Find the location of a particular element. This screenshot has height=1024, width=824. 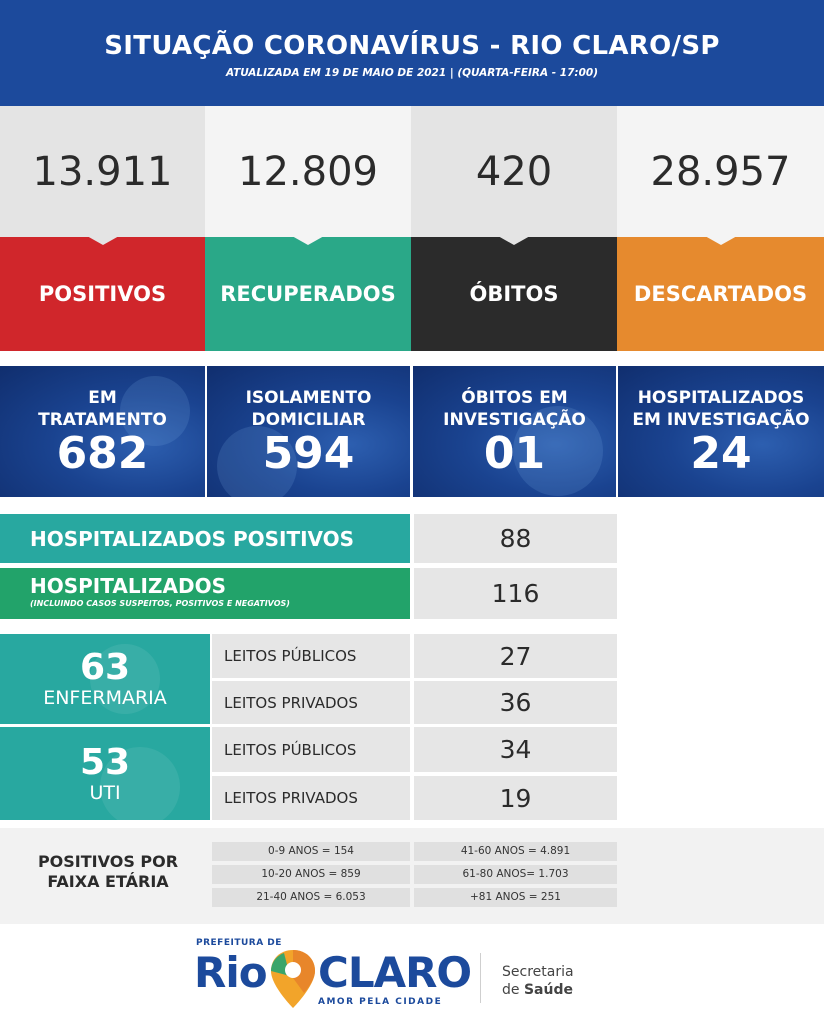

obitos-label: ÓBITOS is located at coordinates (514, 294).